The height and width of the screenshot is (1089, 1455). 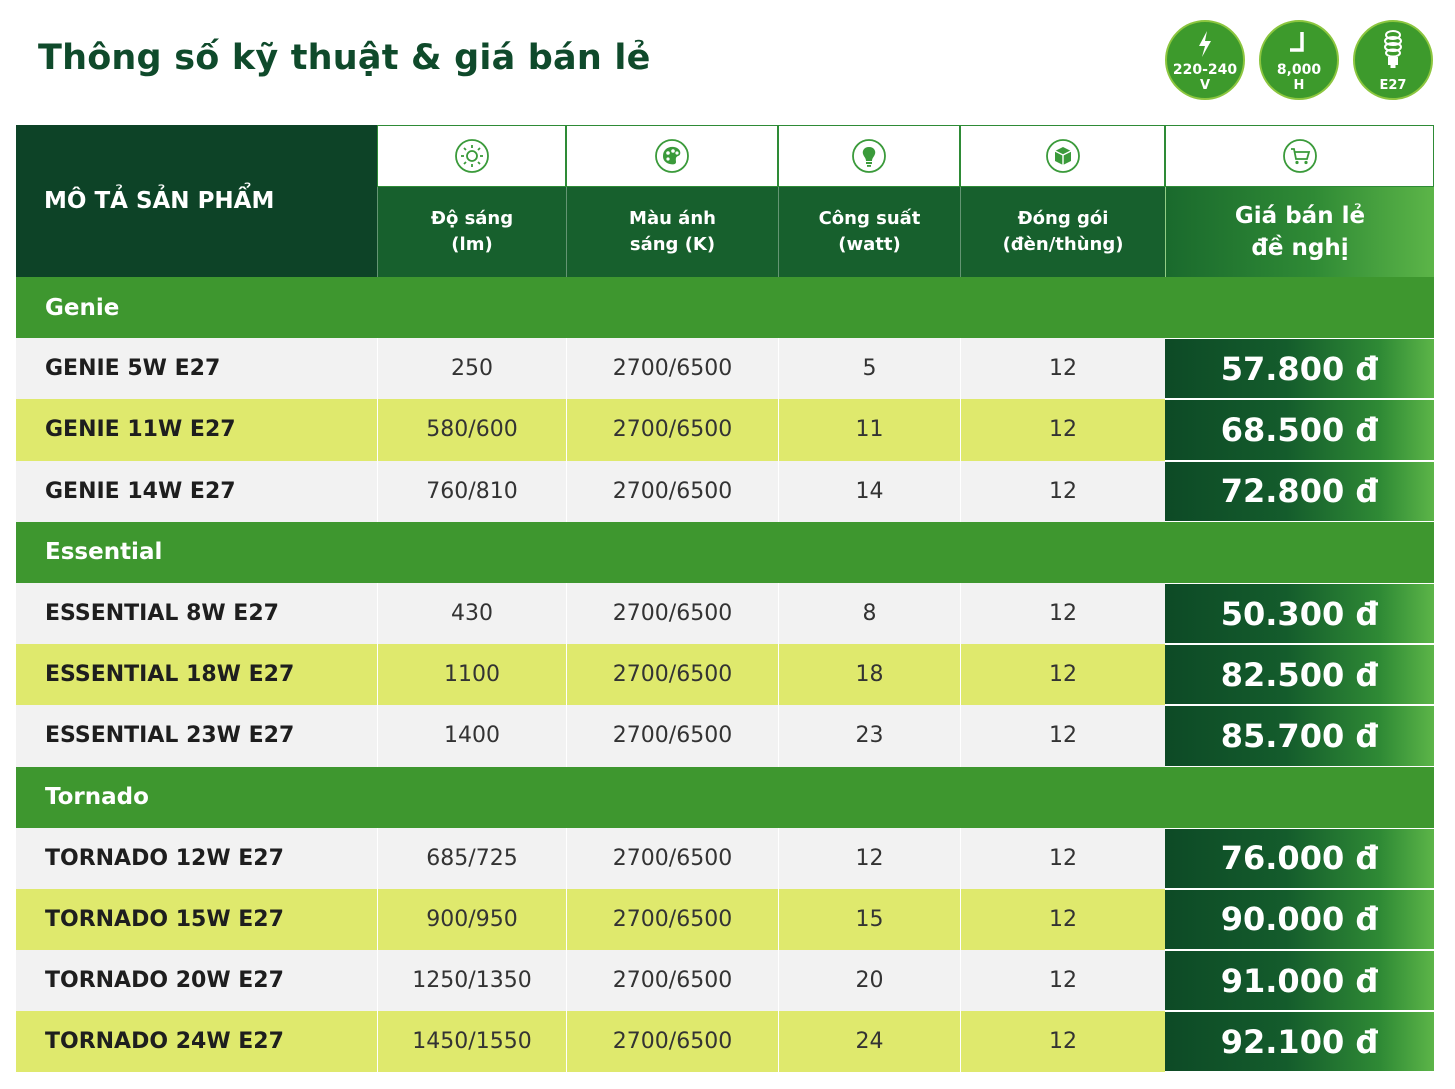 What do you see at coordinates (869, 430) in the screenshot?
I see `wattage-cell: 11` at bounding box center [869, 430].